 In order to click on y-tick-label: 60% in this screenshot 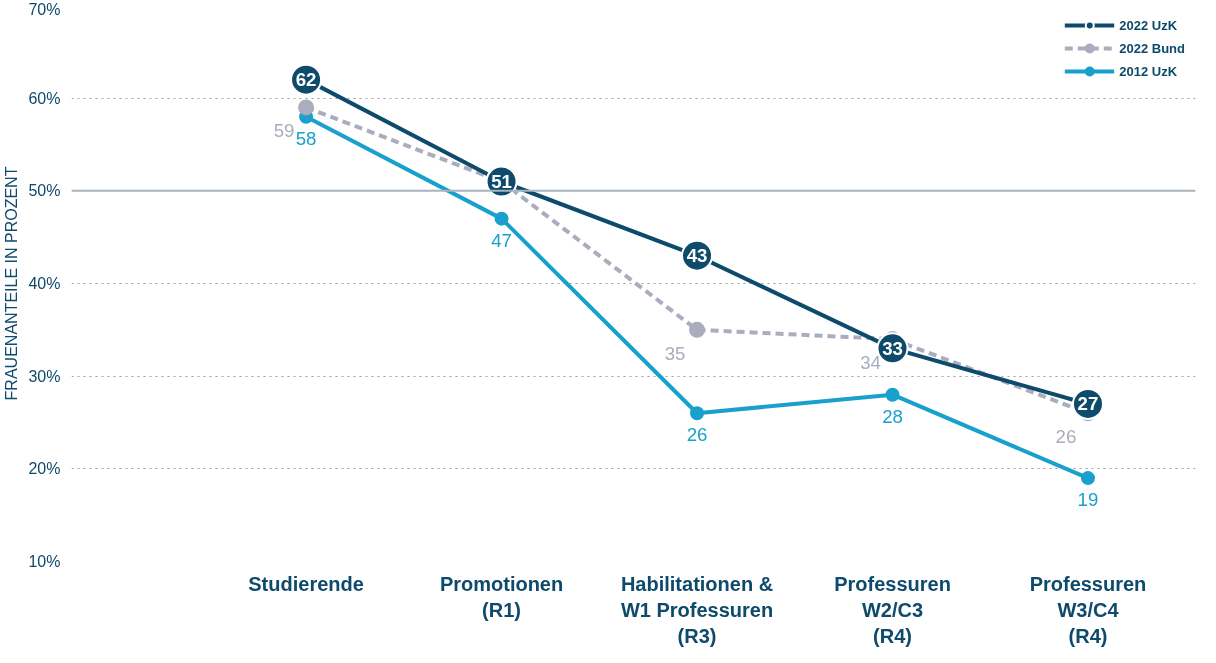, I will do `click(44, 98)`.